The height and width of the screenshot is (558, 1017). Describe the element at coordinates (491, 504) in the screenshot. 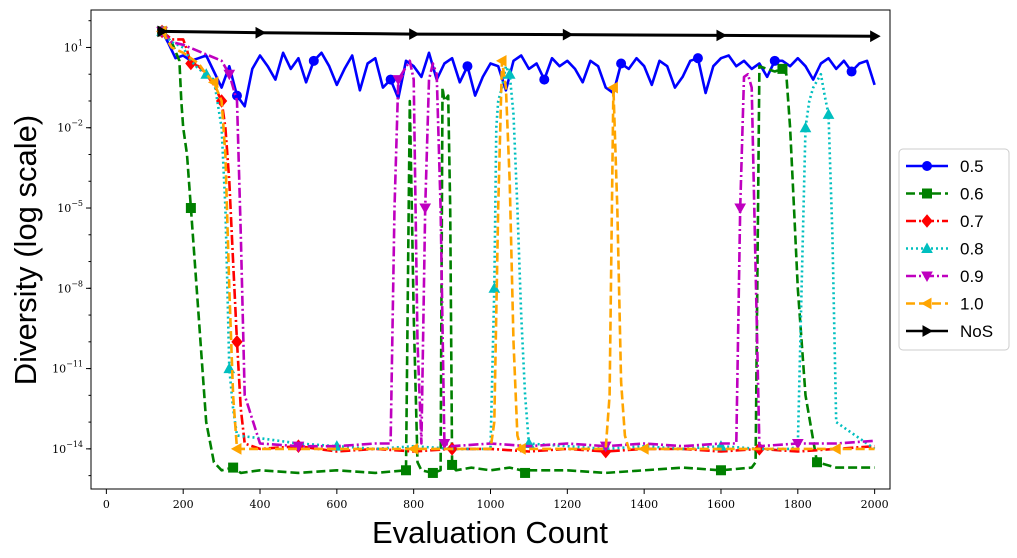

I see `x-tick-label: 1000` at that location.